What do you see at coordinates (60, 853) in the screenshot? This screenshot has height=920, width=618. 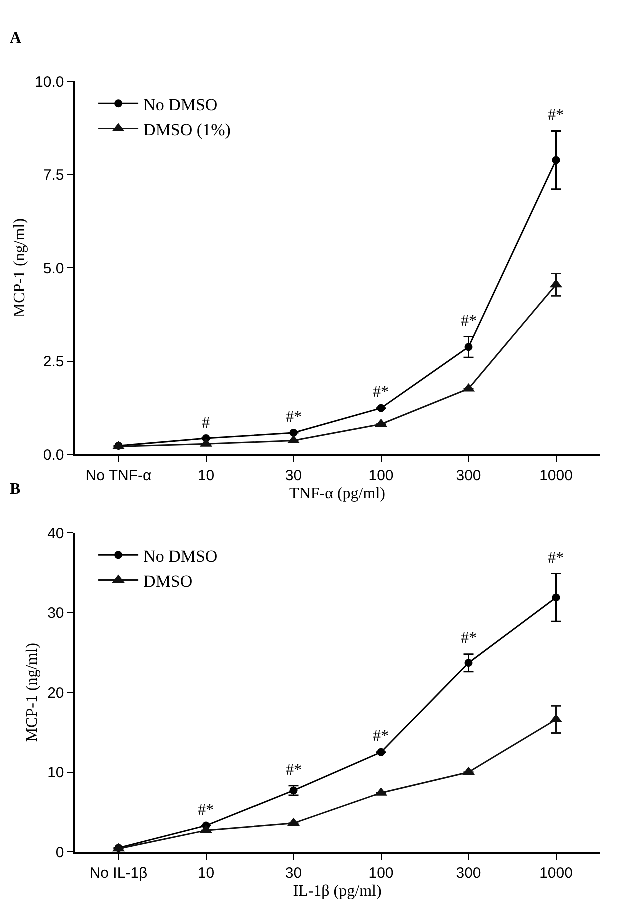 I see `y-tick-label: 0` at bounding box center [60, 853].